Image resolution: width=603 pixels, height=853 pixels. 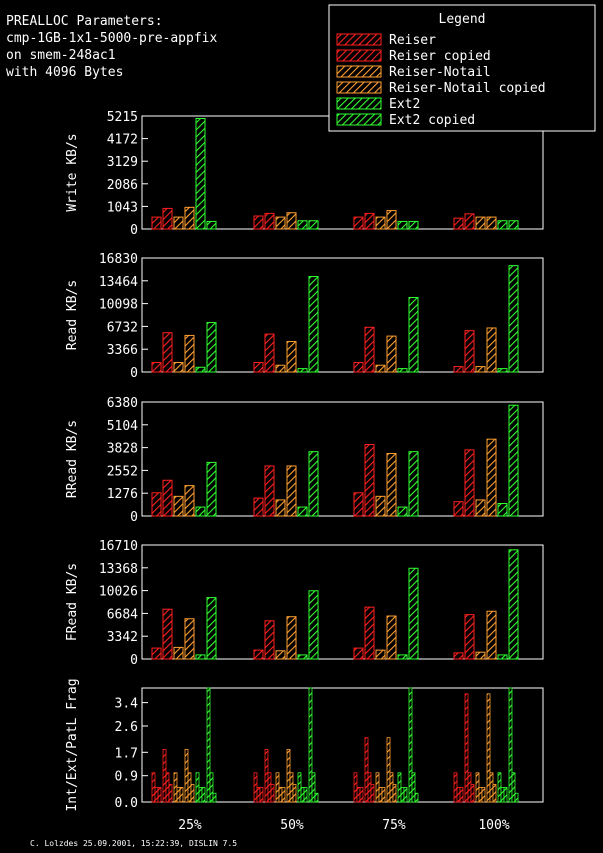 What do you see at coordinates (118, 305) in the screenshot?
I see `y-tick-label: 10098` at bounding box center [118, 305].